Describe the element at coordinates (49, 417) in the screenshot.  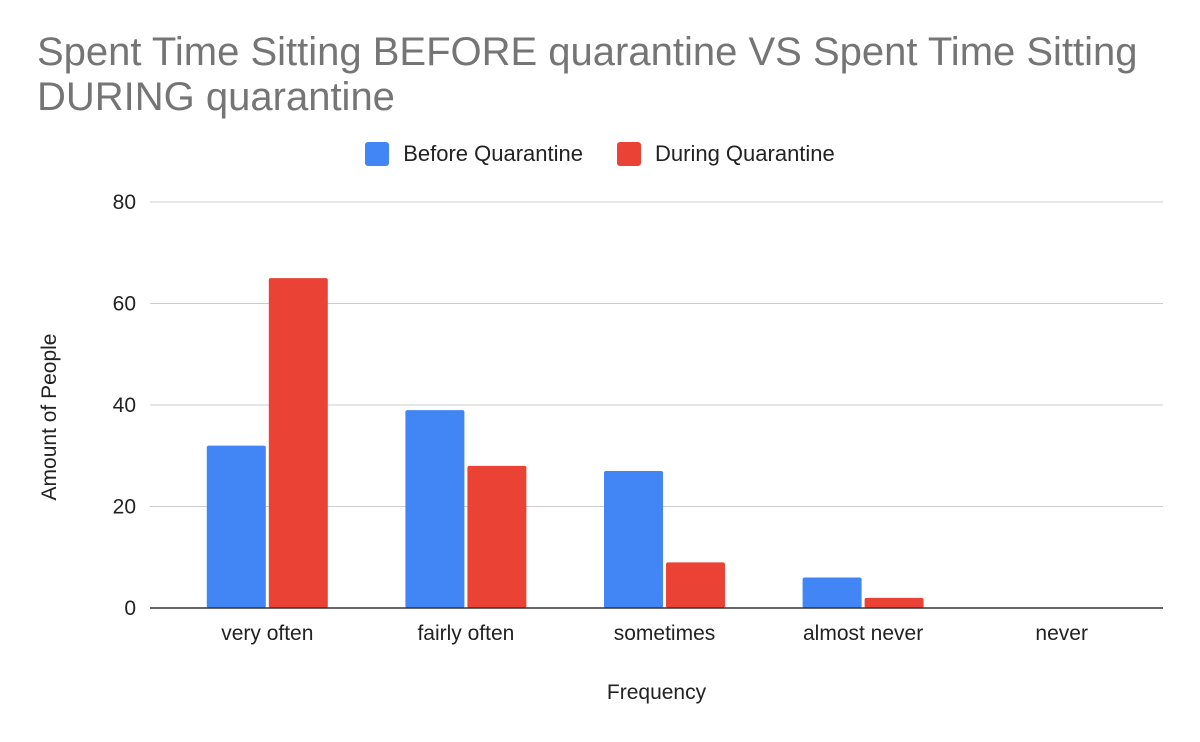
I see `y-axis-title: Amount of People` at that location.